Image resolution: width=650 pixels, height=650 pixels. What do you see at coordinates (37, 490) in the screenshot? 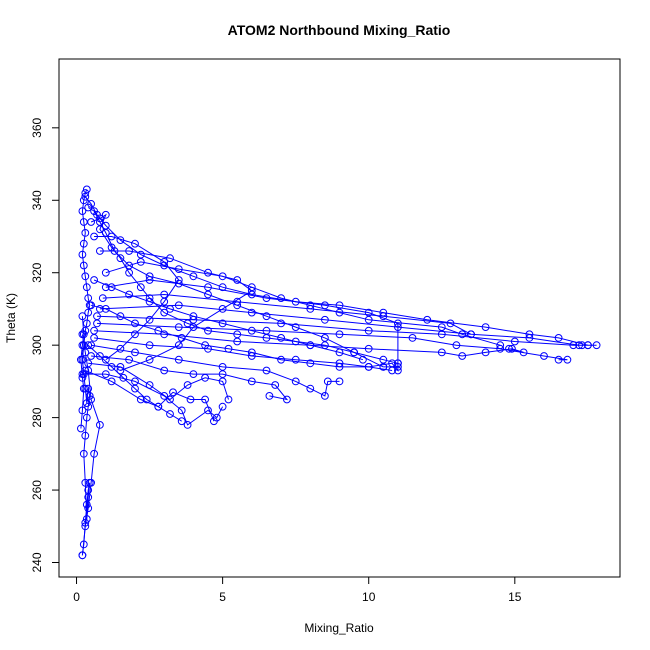
I see `y-tick-label: 260` at bounding box center [37, 490].